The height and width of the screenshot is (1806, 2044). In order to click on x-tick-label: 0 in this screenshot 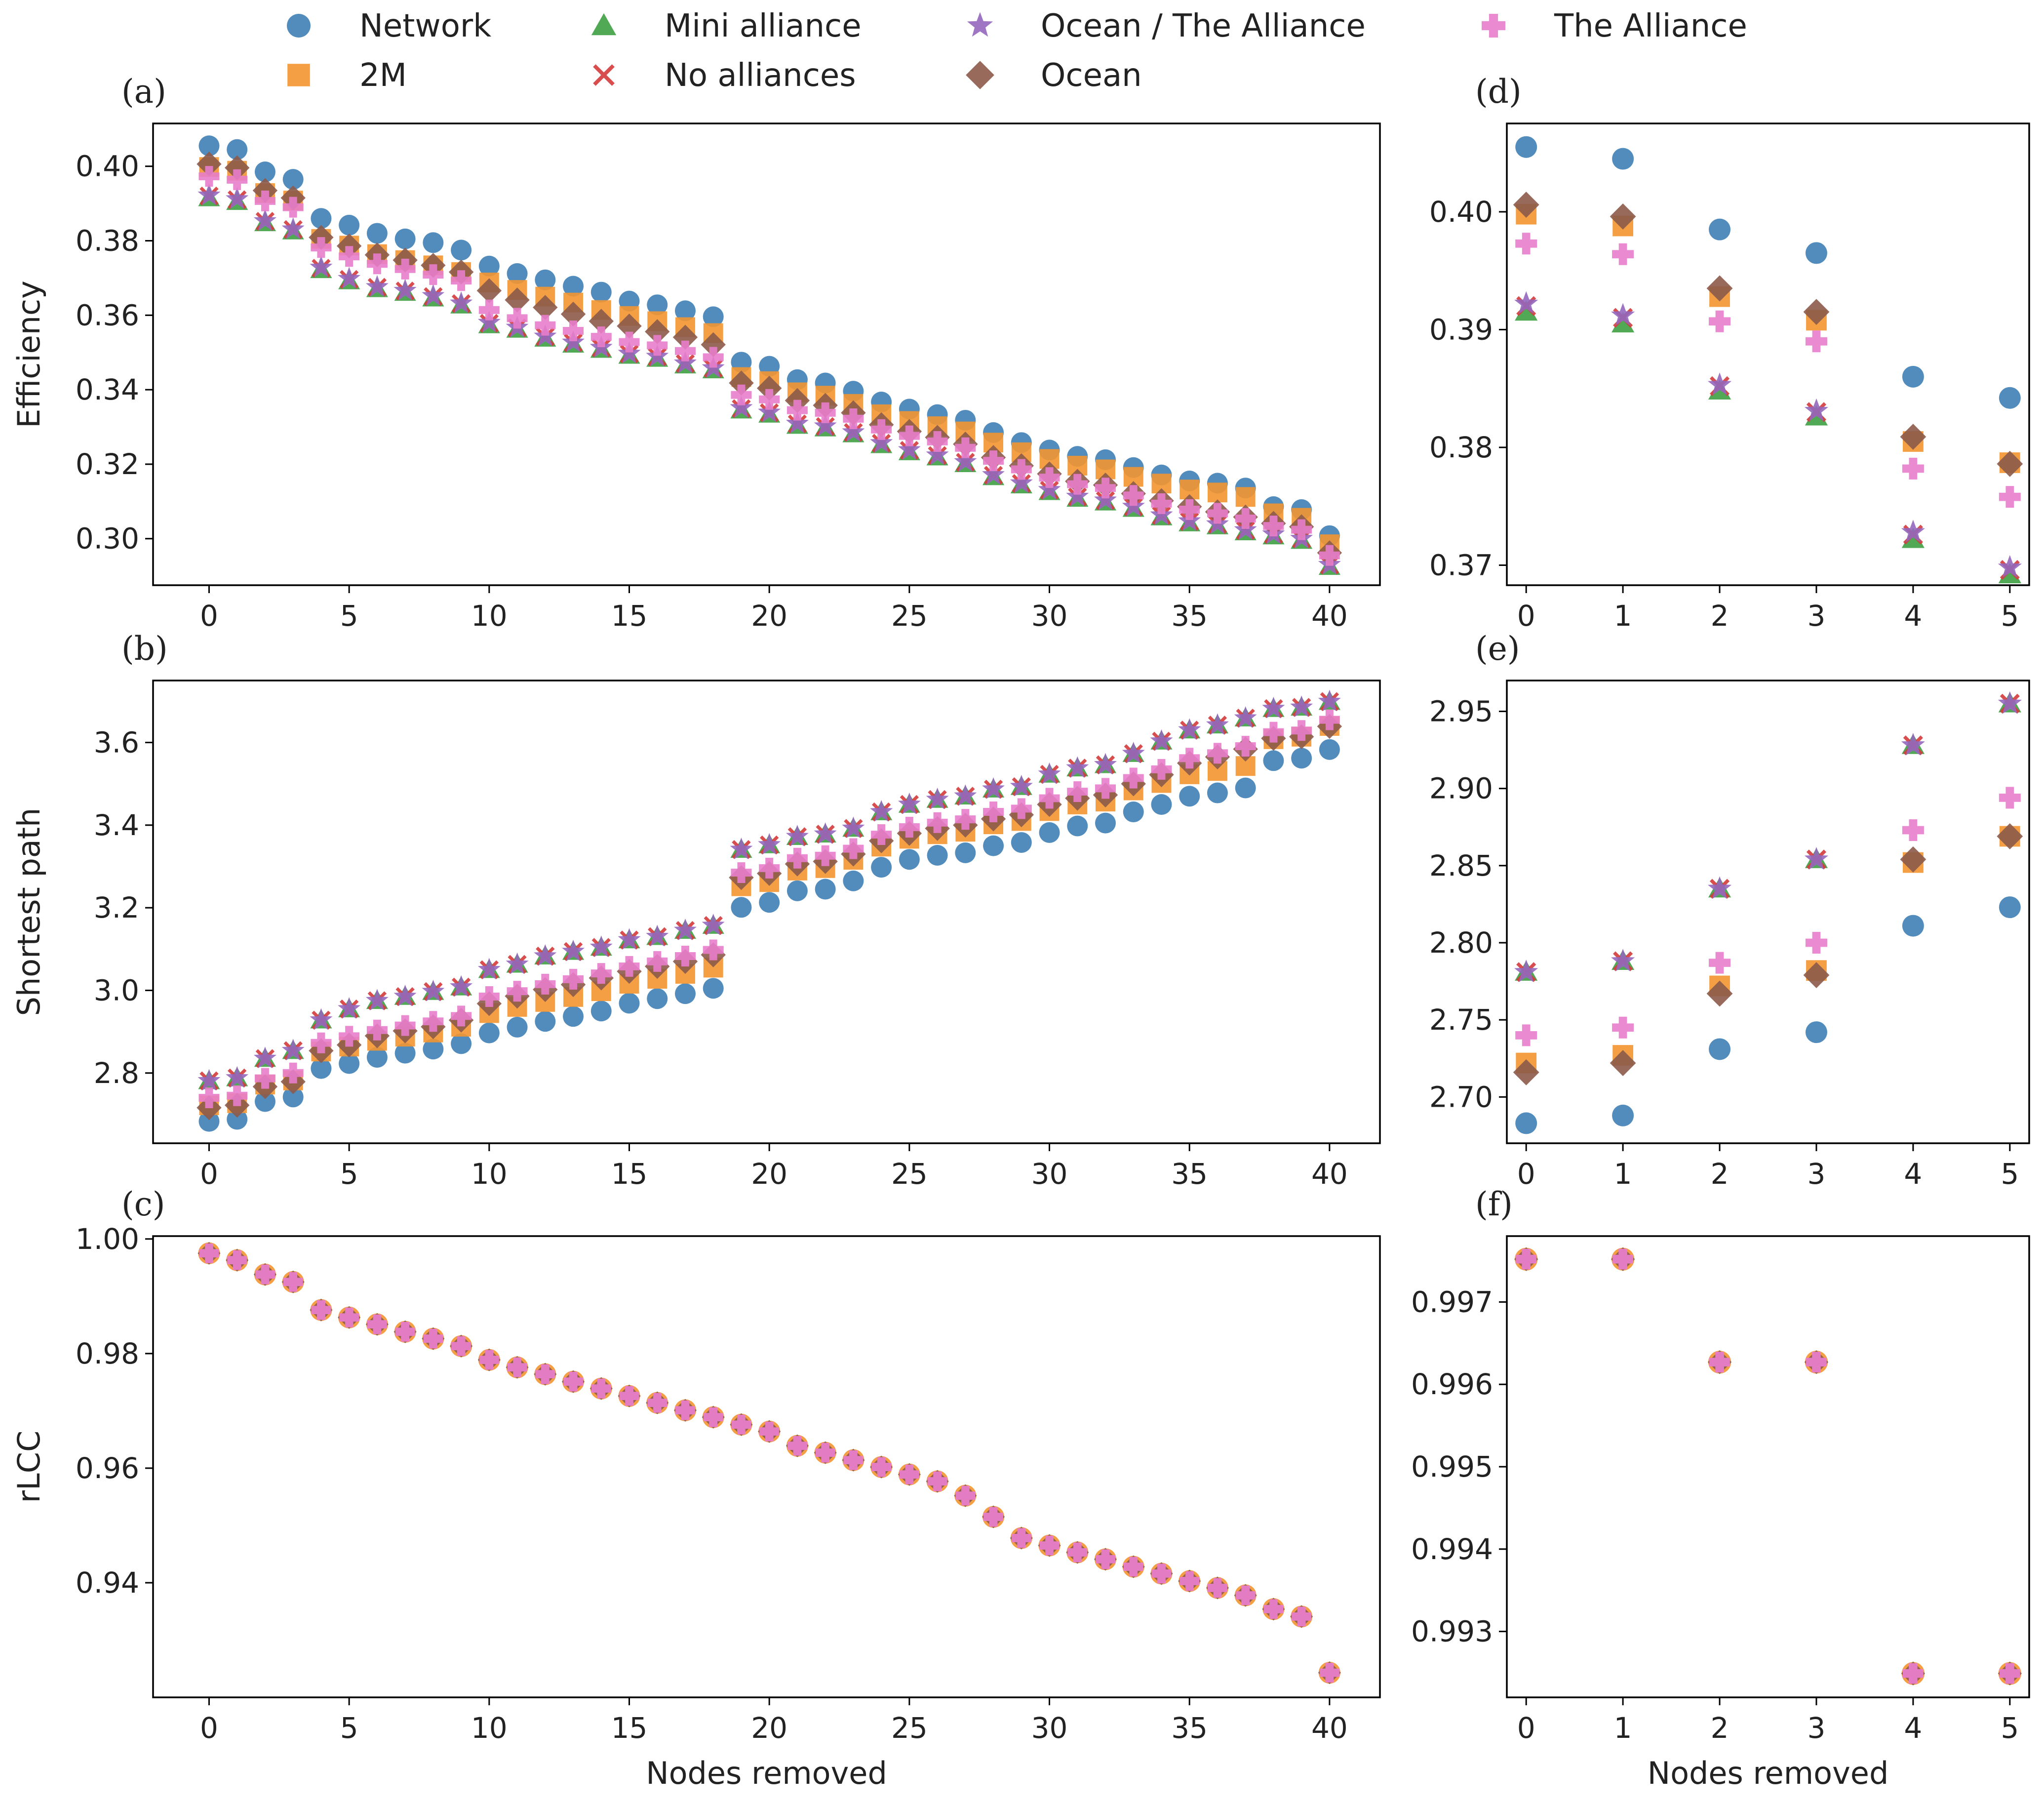, I will do `click(1526, 1728)`.